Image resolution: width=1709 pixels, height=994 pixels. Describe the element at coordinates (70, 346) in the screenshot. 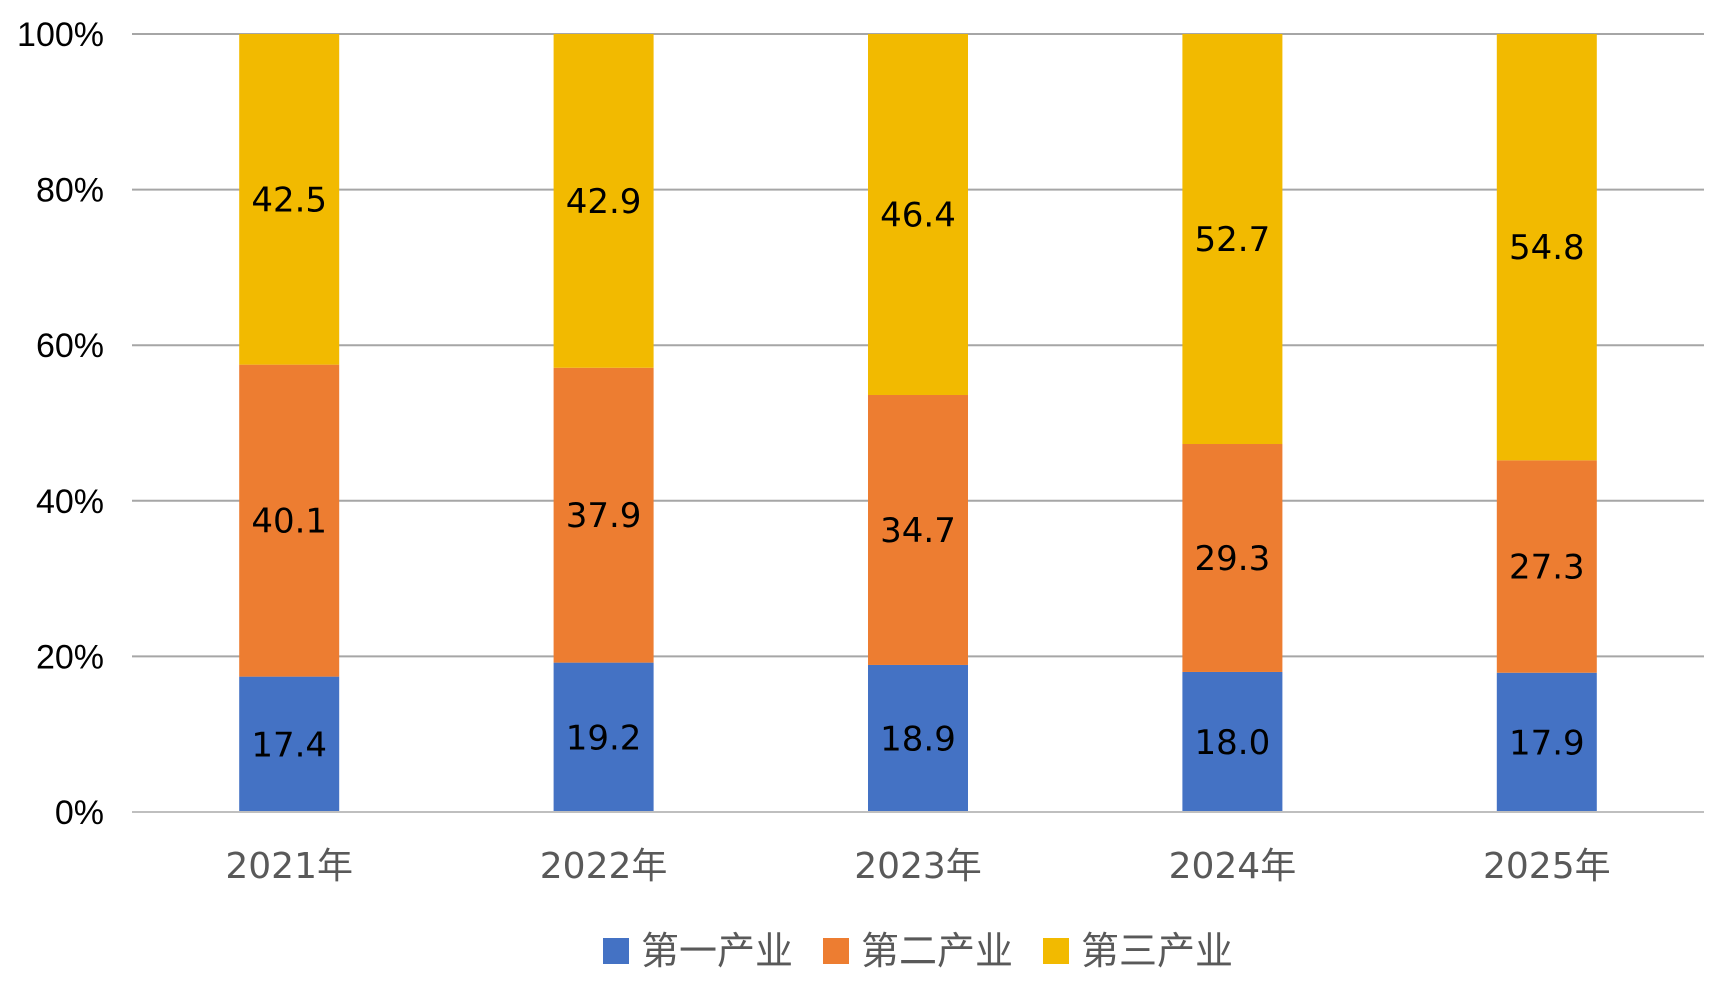

I see `y-tick-label: 60%` at that location.